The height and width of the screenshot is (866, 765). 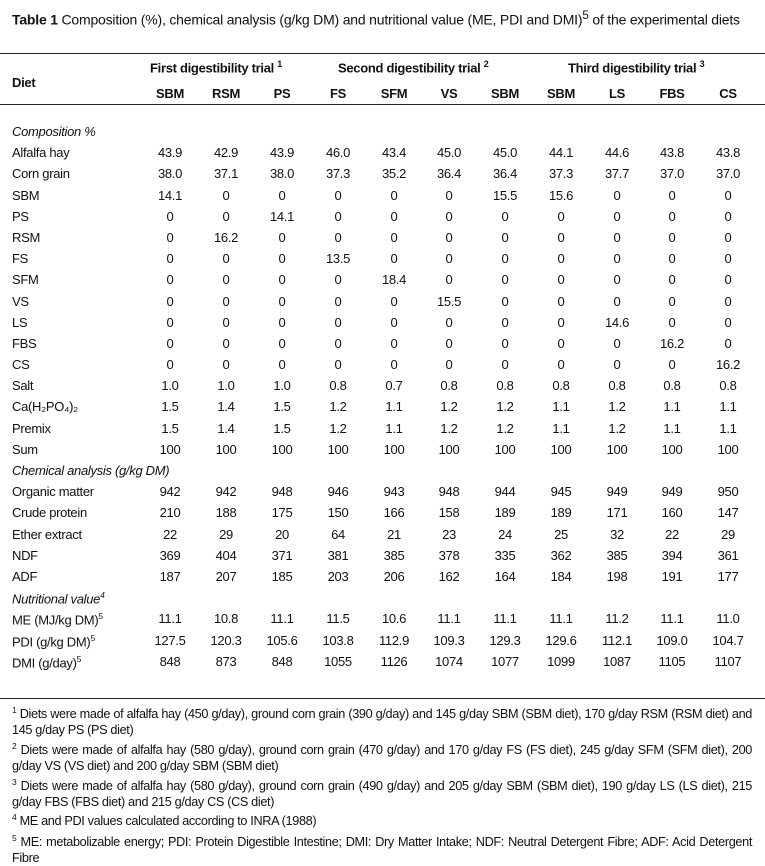 What do you see at coordinates (282, 534) in the screenshot?
I see `table-cell: 20` at bounding box center [282, 534].